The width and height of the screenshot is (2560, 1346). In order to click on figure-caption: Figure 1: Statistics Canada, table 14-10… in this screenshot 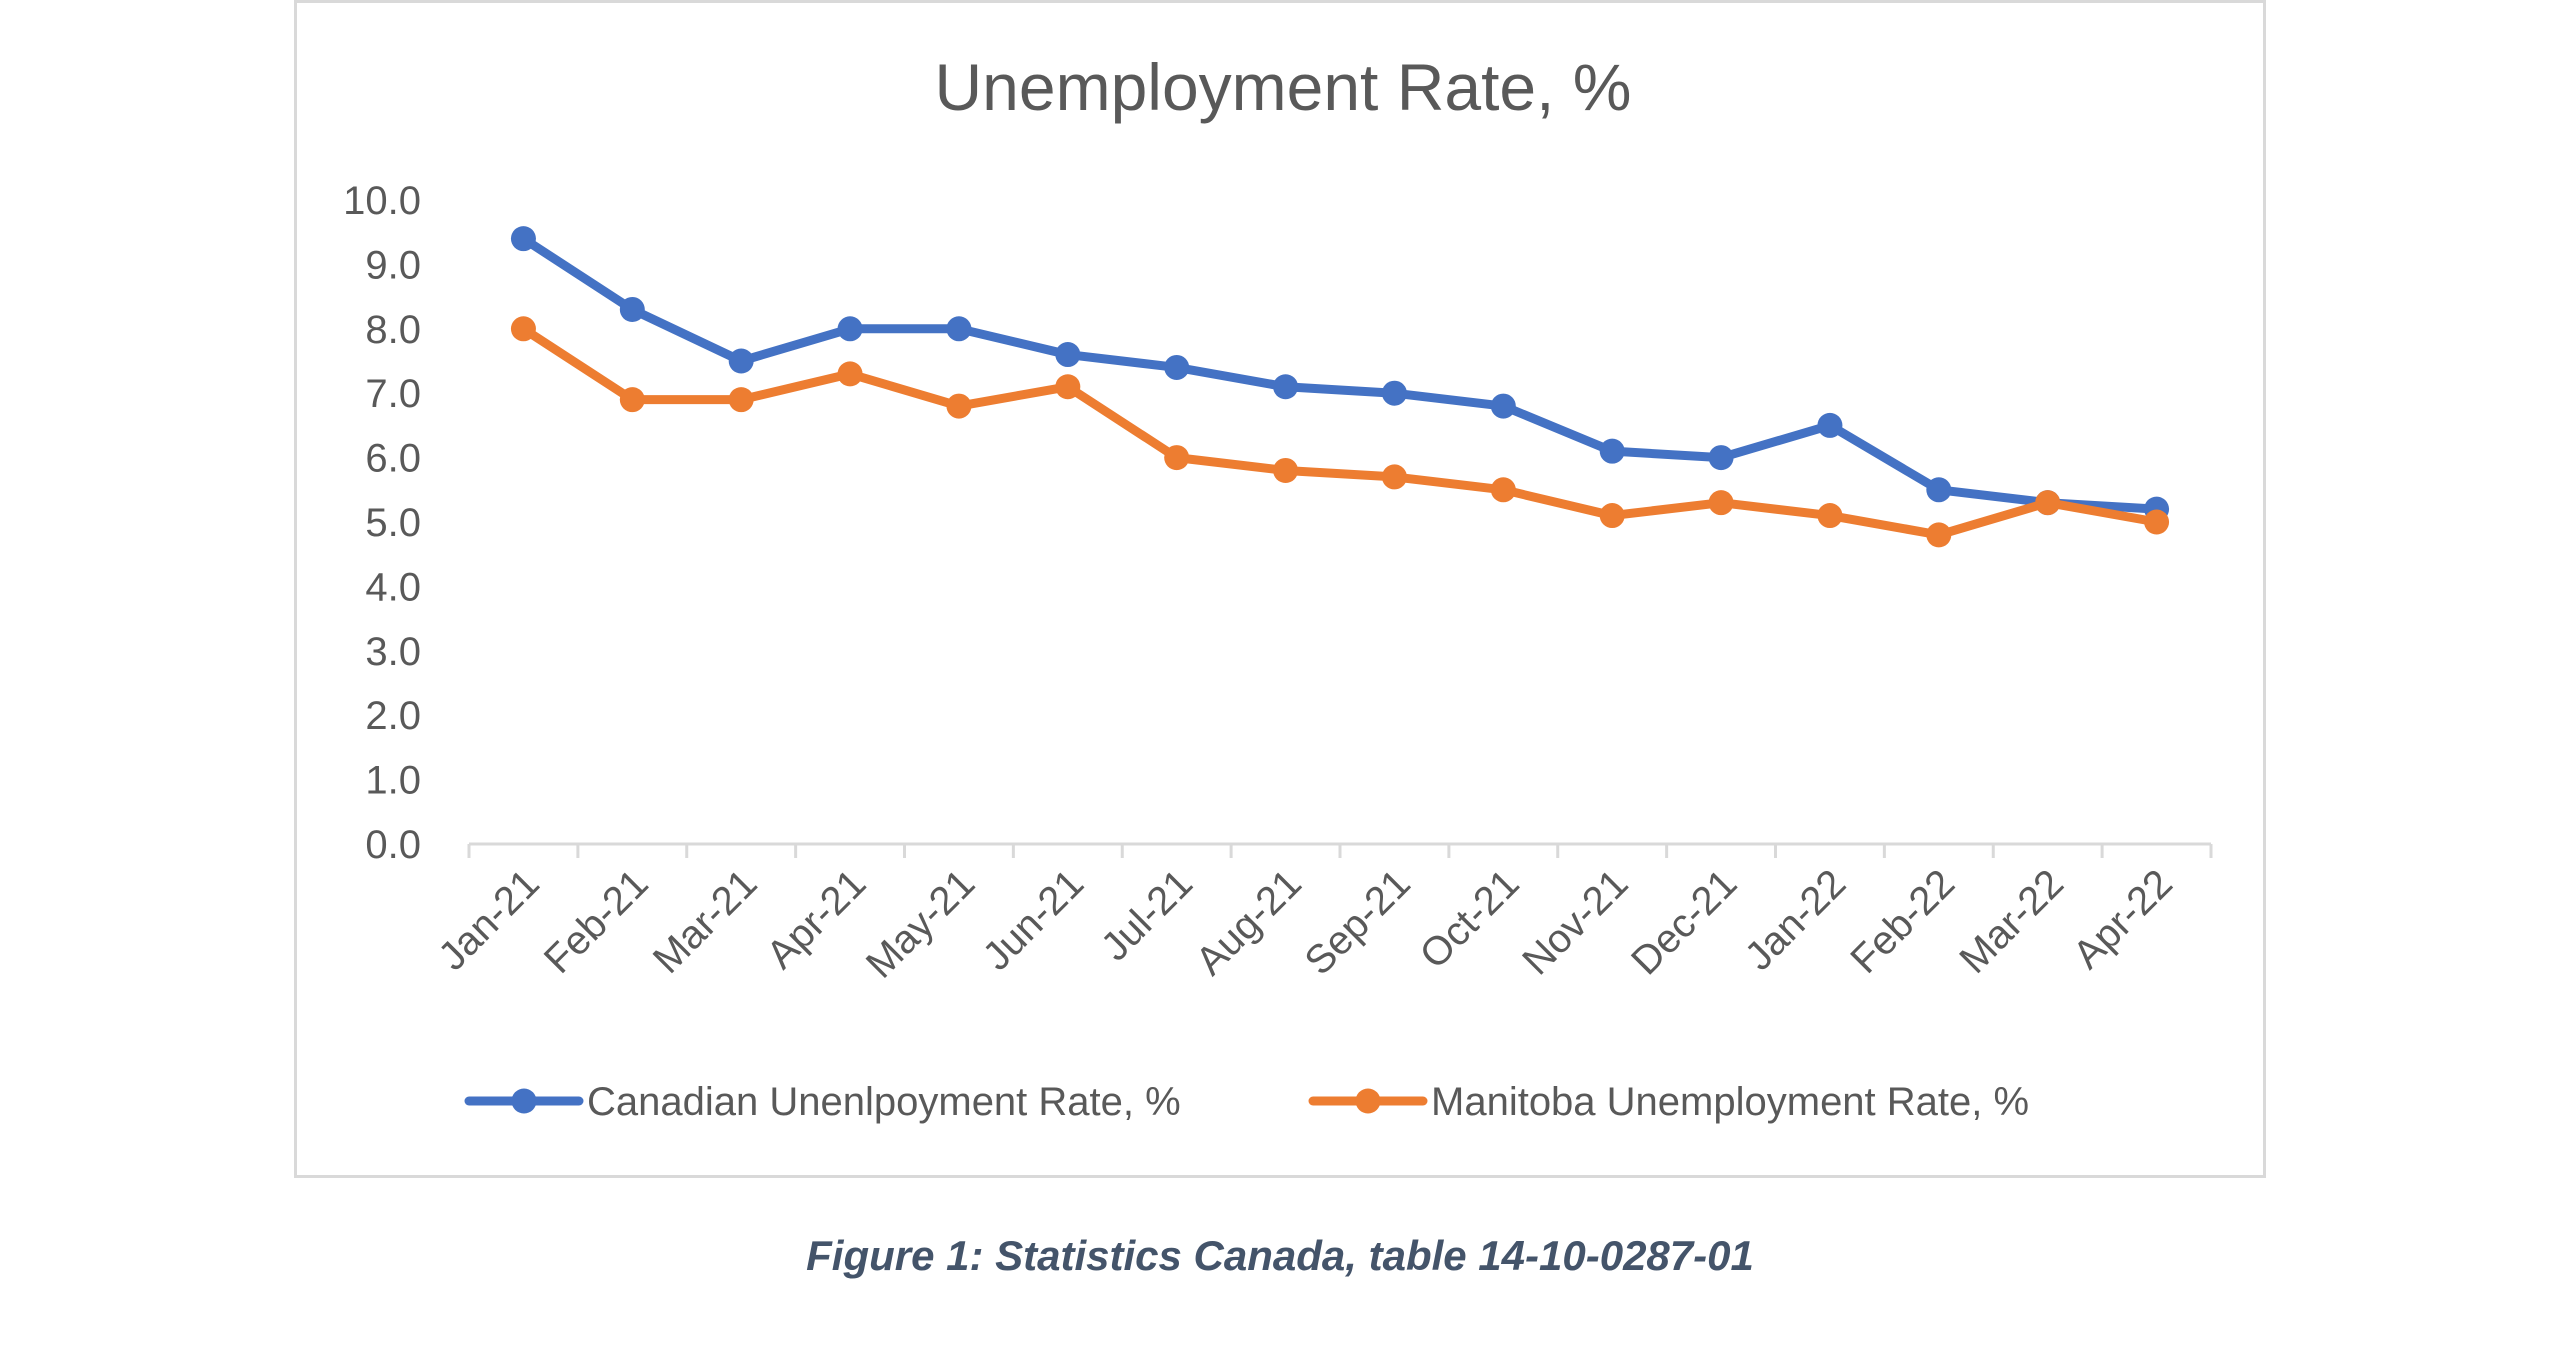, I will do `click(1280, 1255)`.